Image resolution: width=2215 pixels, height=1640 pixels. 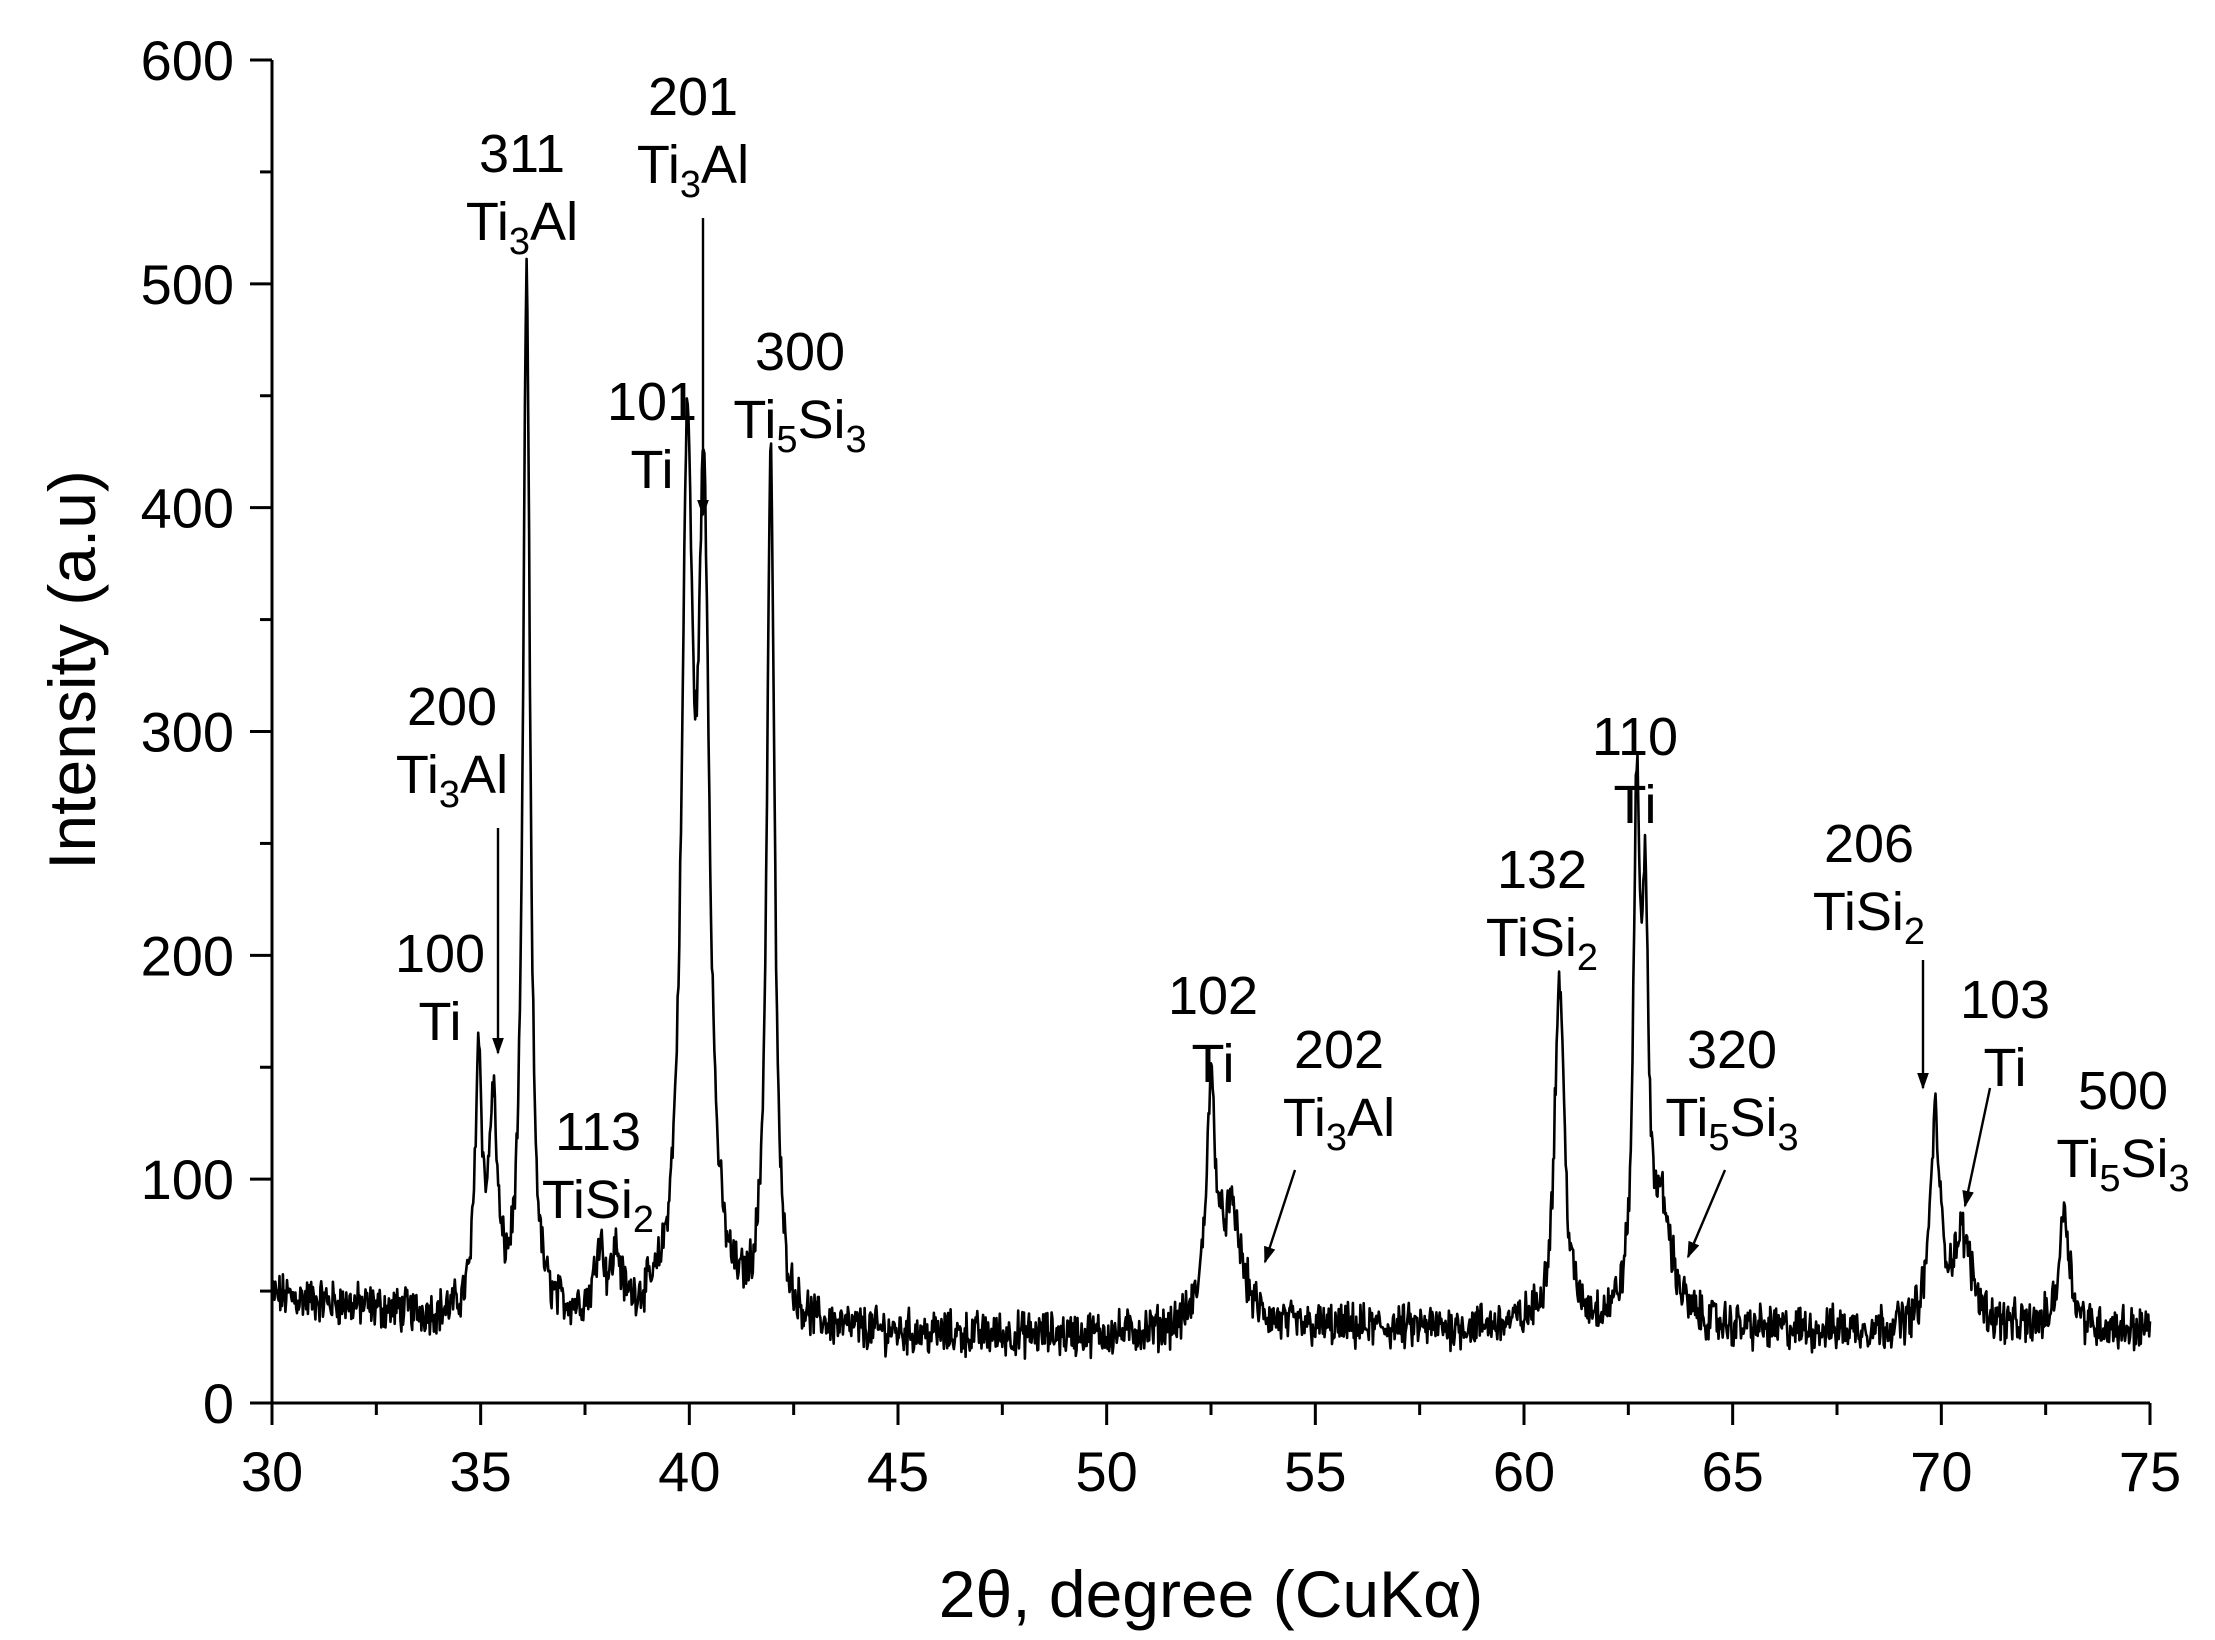 I want to click on peak-annotation: 311 Ti3Al, so click(x=522, y=193).